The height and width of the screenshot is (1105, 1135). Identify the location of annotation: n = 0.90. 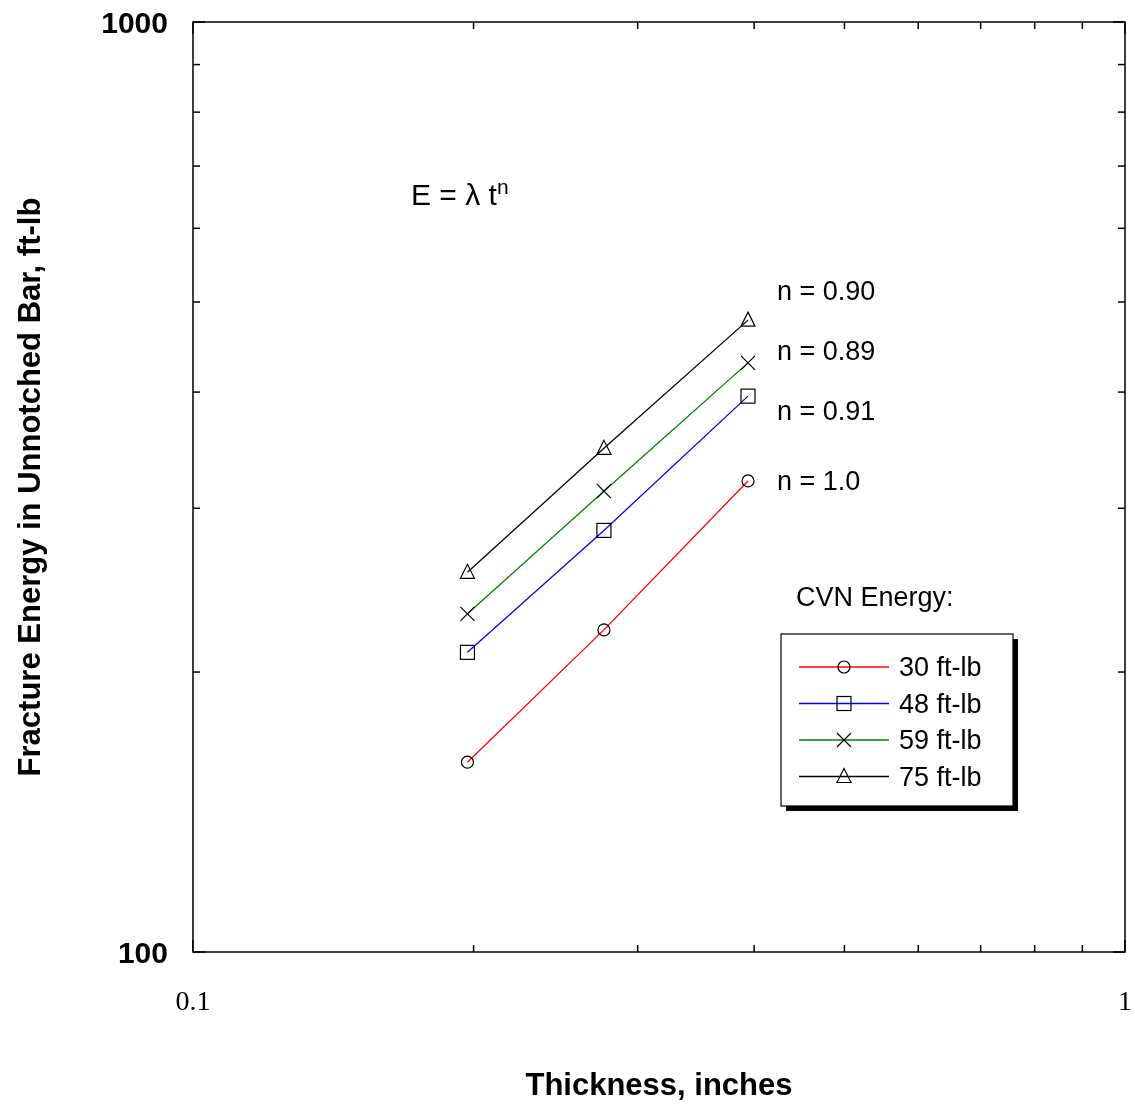
(826, 291).